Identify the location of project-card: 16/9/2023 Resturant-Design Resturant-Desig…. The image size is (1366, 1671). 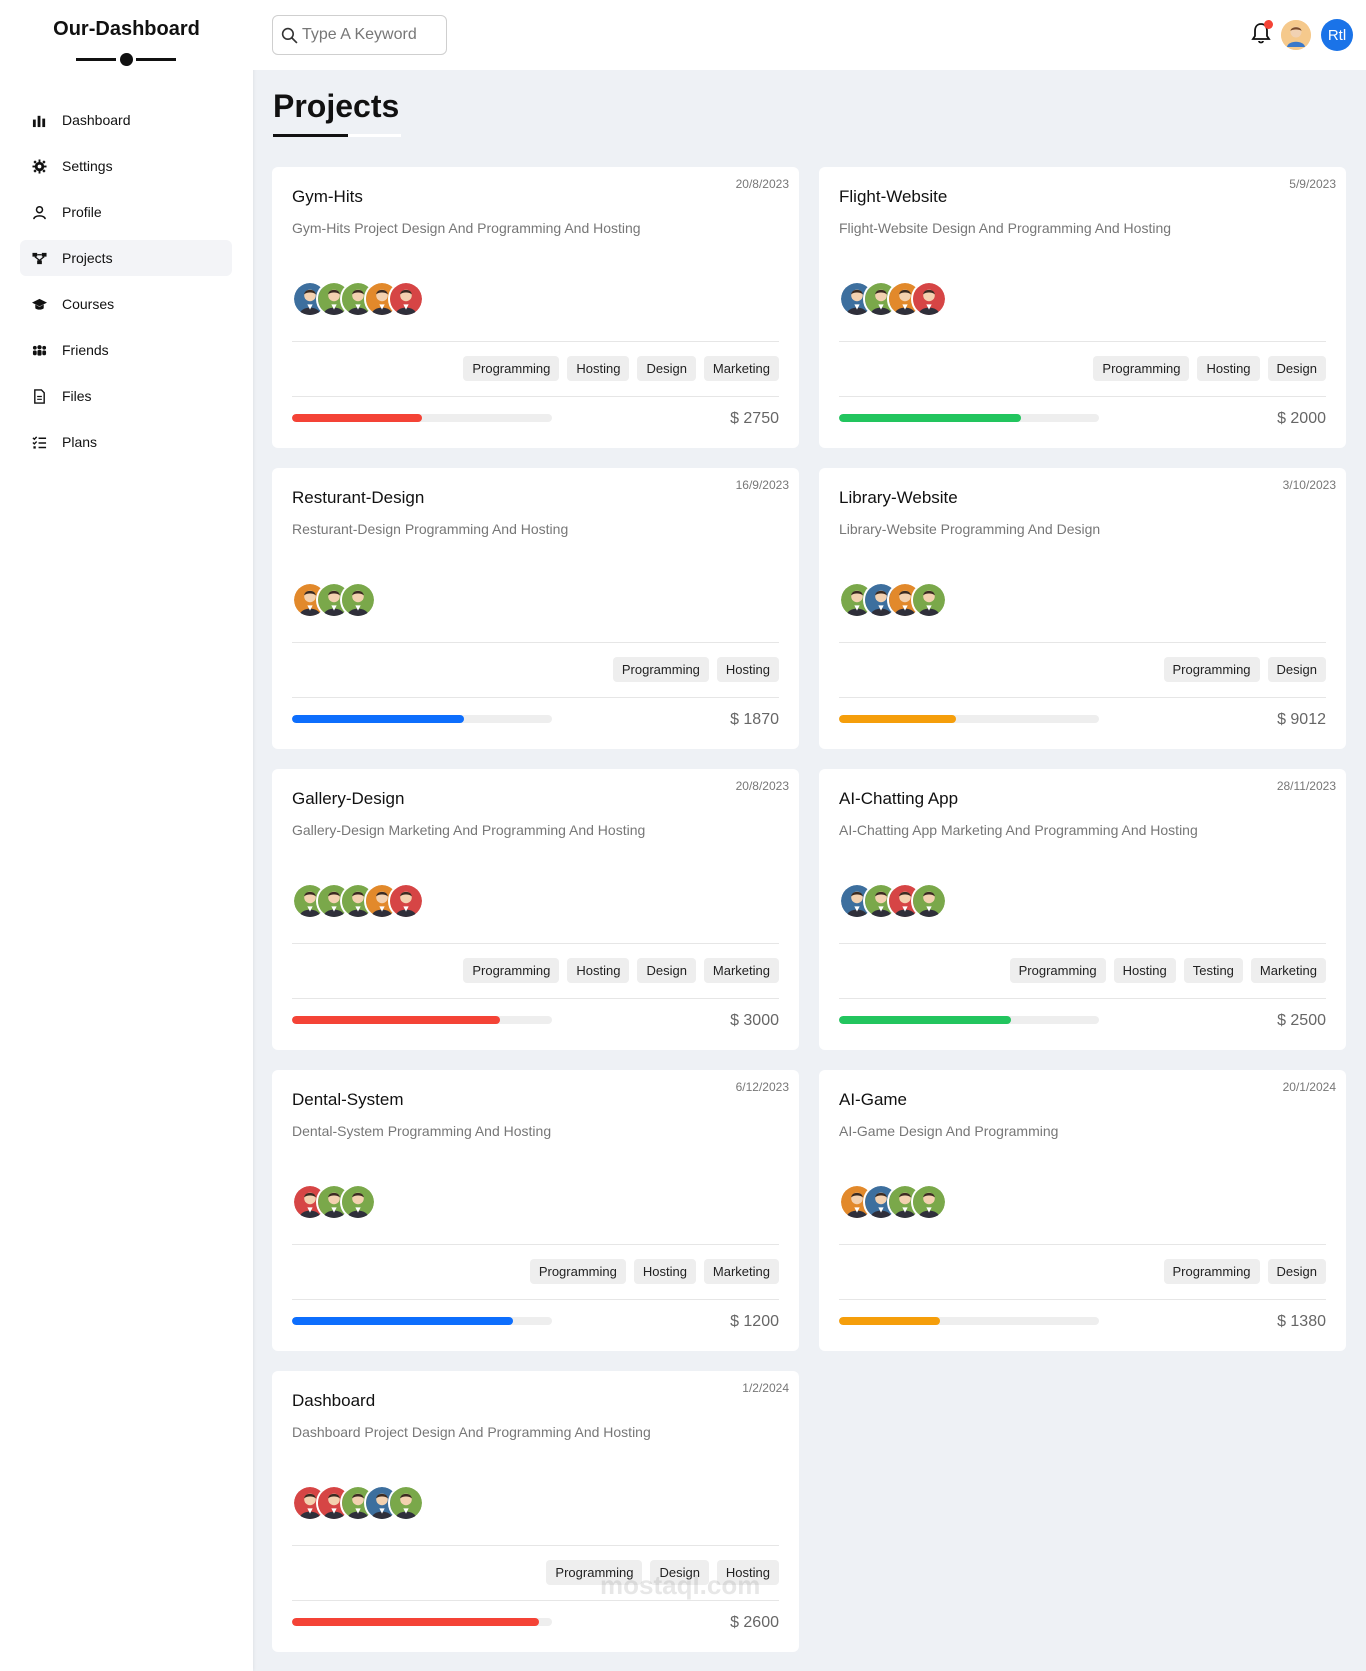
(535, 608).